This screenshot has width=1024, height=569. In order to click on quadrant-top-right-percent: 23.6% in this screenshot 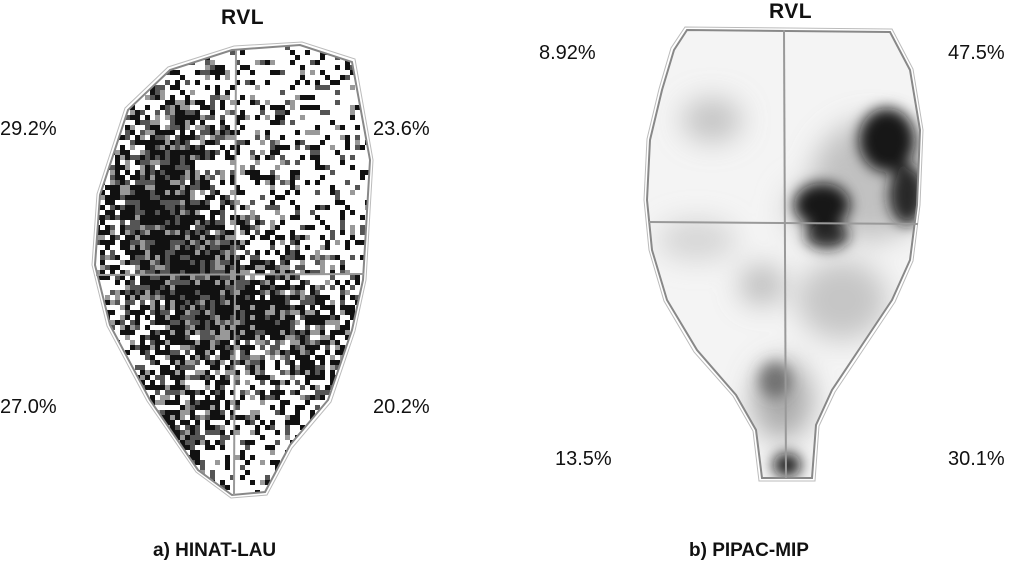, I will do `click(401, 129)`.